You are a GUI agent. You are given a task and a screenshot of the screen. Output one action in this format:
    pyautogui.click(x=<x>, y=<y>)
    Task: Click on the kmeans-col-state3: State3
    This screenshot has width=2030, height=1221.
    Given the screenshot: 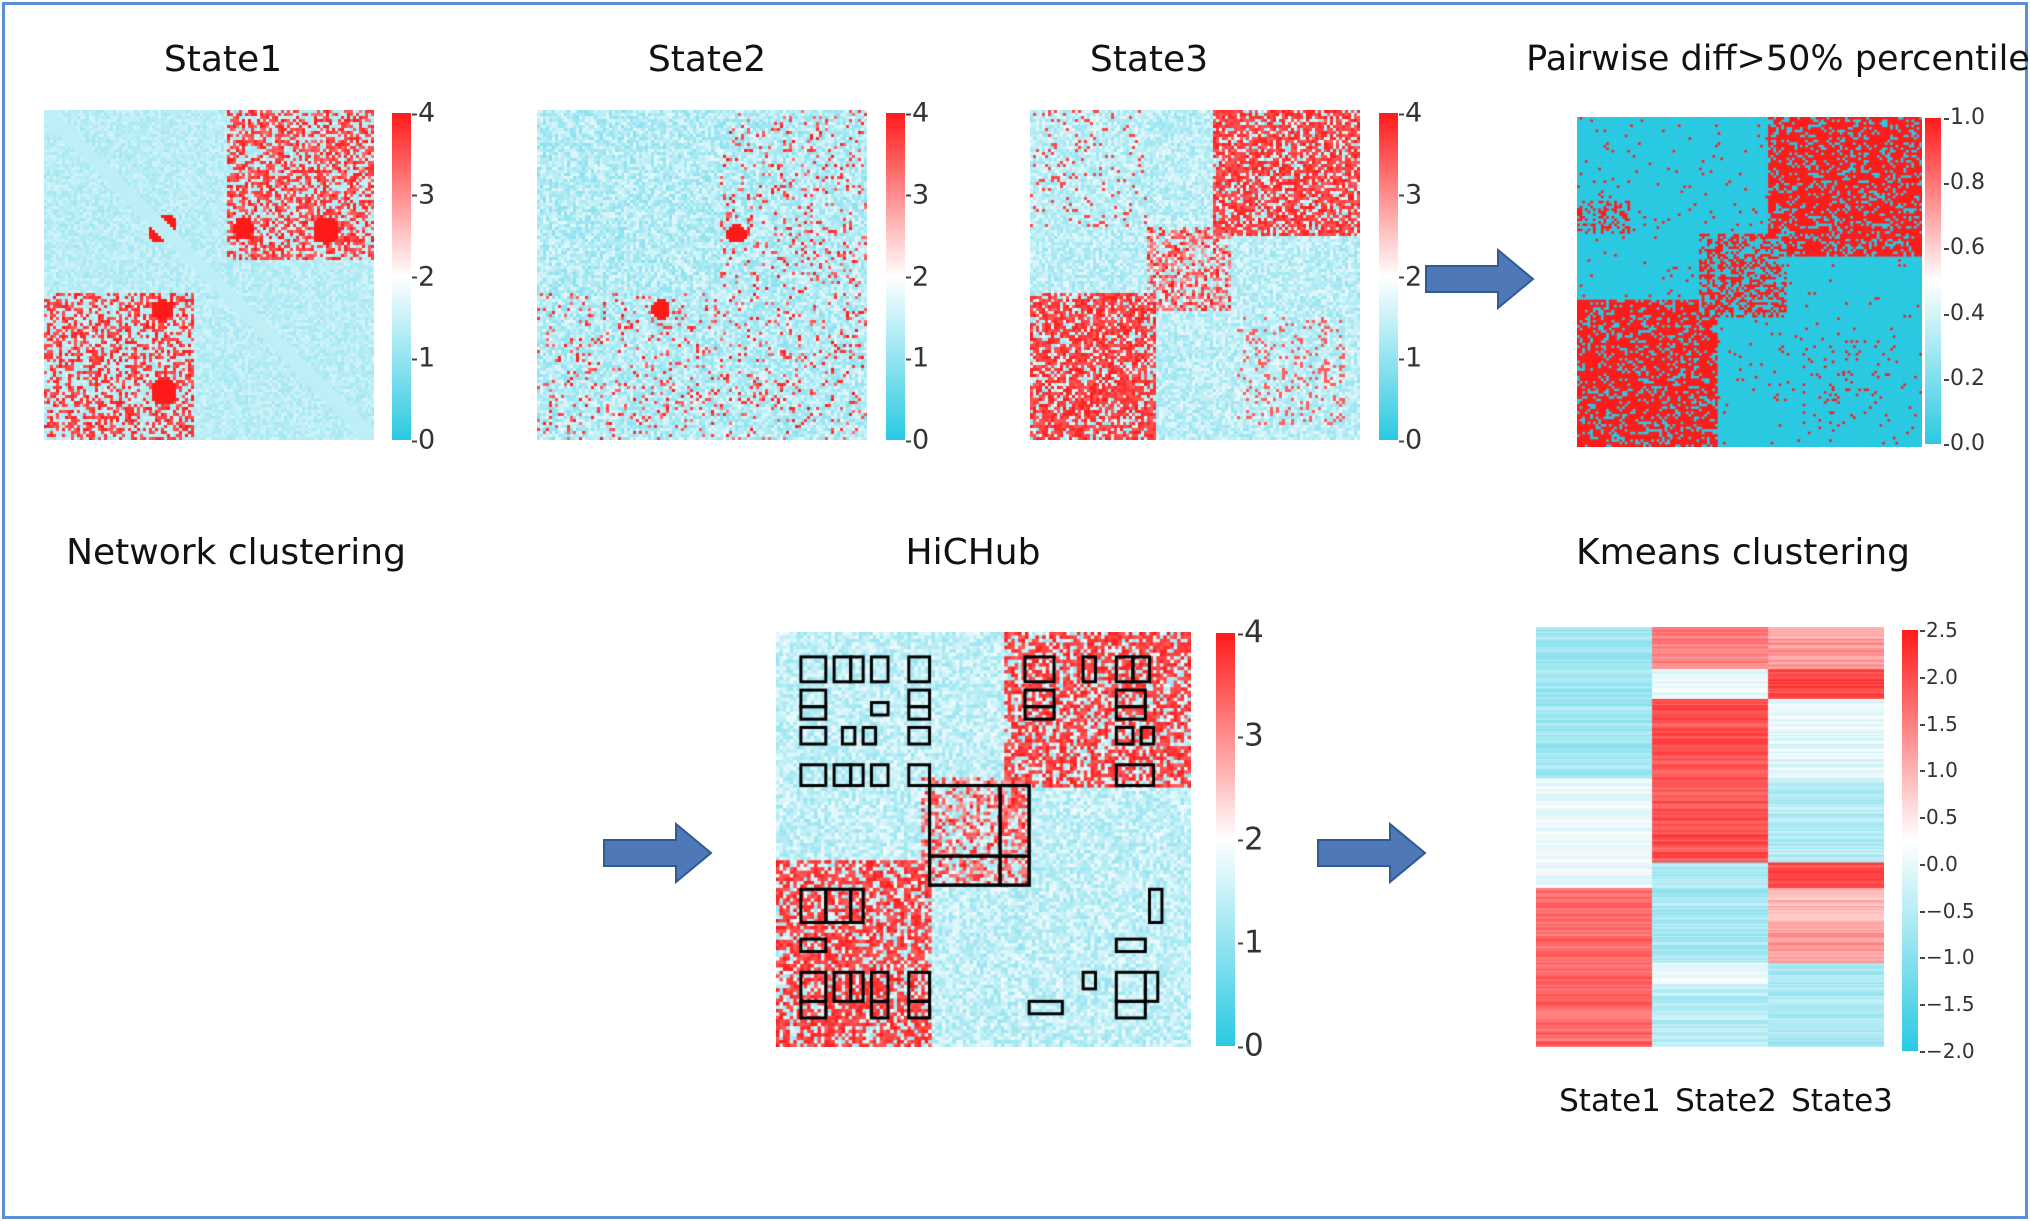 What is the action you would take?
    pyautogui.click(x=1842, y=1101)
    